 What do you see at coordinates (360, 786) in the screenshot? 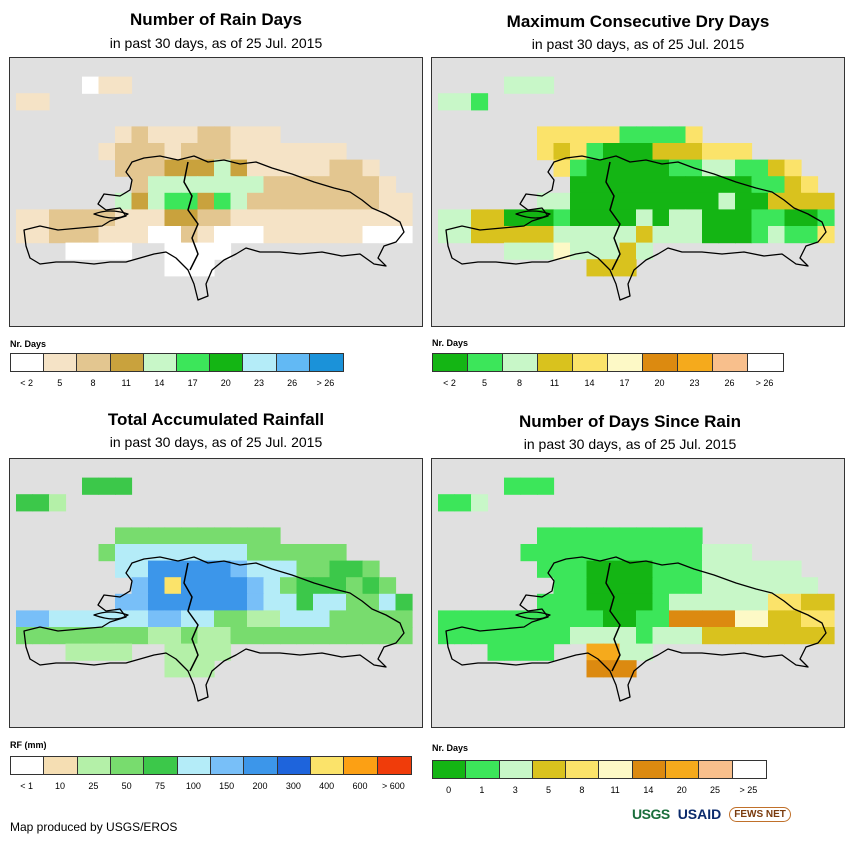
I see `legend-tick-label: 600` at bounding box center [360, 786].